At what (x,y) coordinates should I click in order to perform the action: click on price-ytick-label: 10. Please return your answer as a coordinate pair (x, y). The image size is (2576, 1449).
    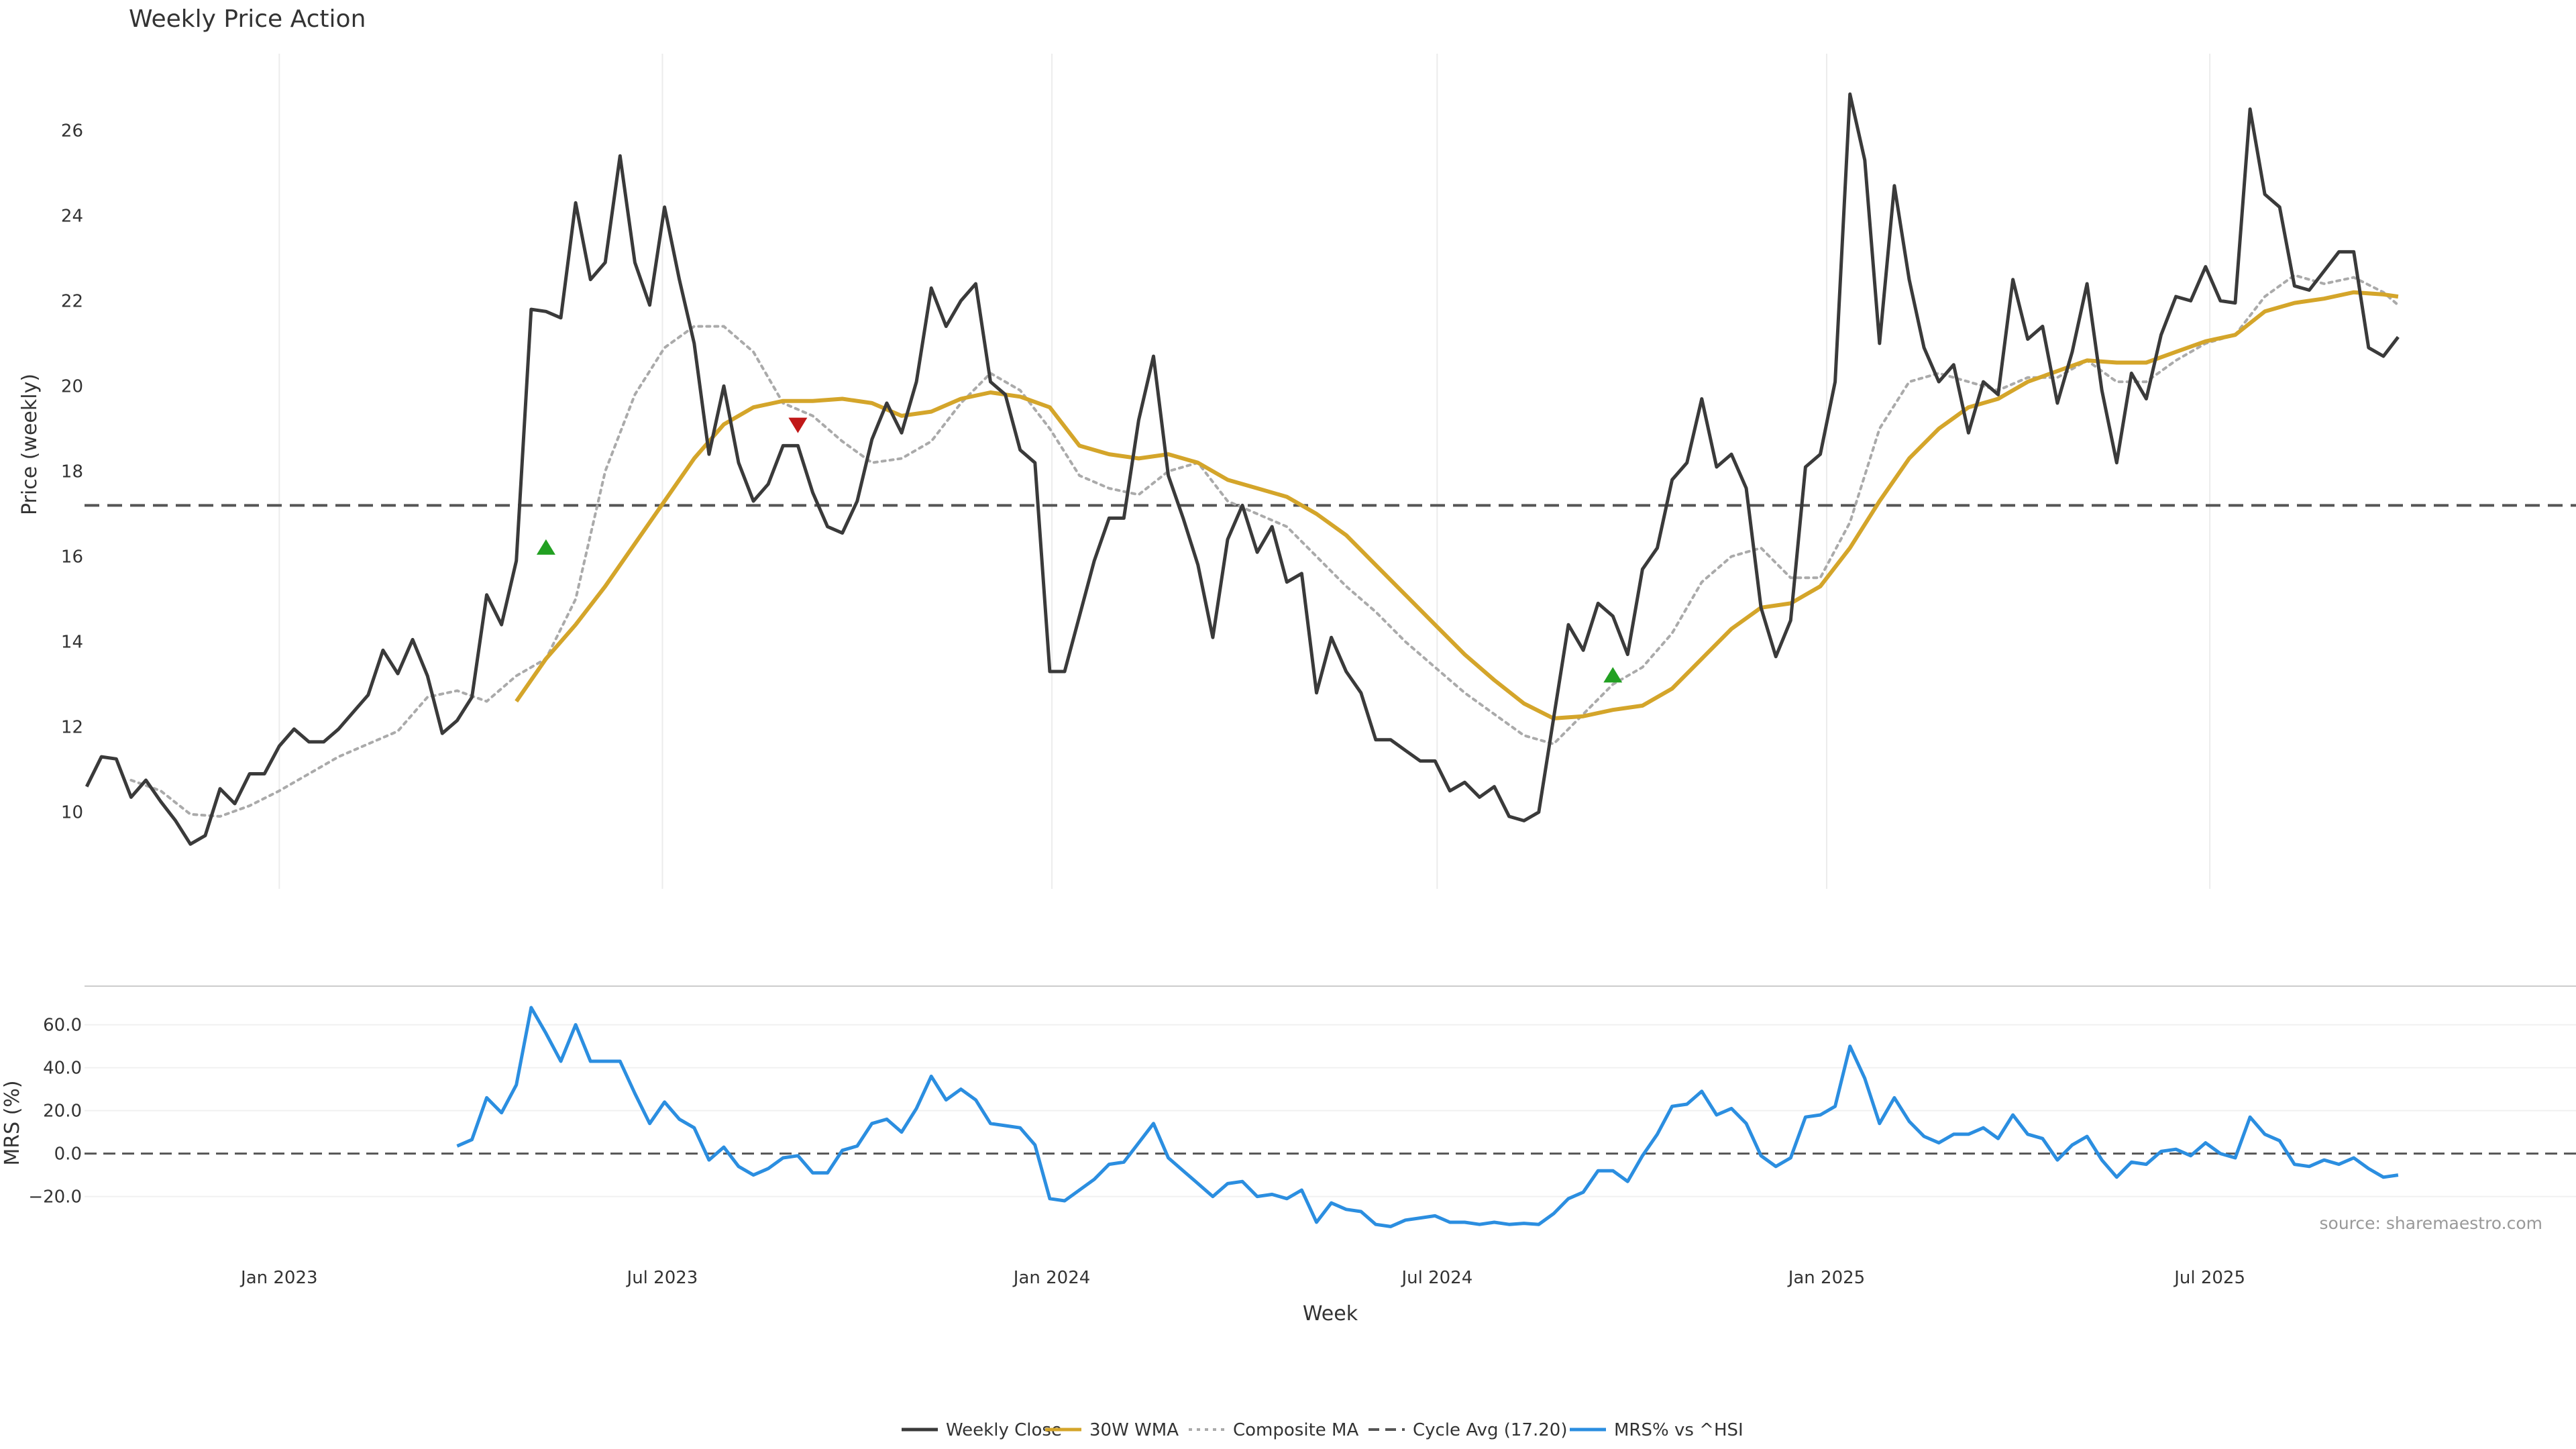
    Looking at the image, I should click on (72, 813).